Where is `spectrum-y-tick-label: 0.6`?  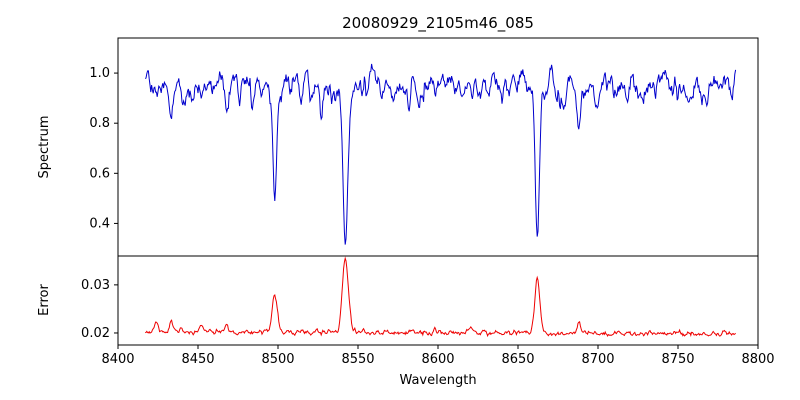
spectrum-y-tick-label: 0.6 is located at coordinates (99, 173).